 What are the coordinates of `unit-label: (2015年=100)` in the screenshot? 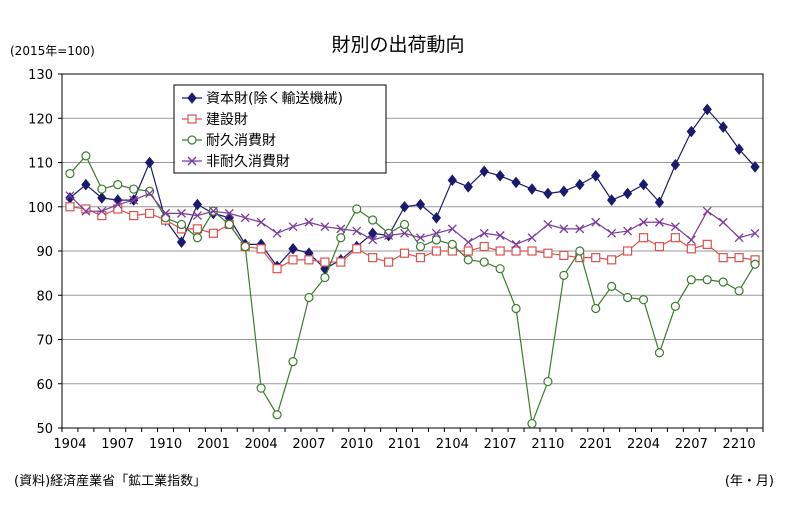 It's located at (52, 51).